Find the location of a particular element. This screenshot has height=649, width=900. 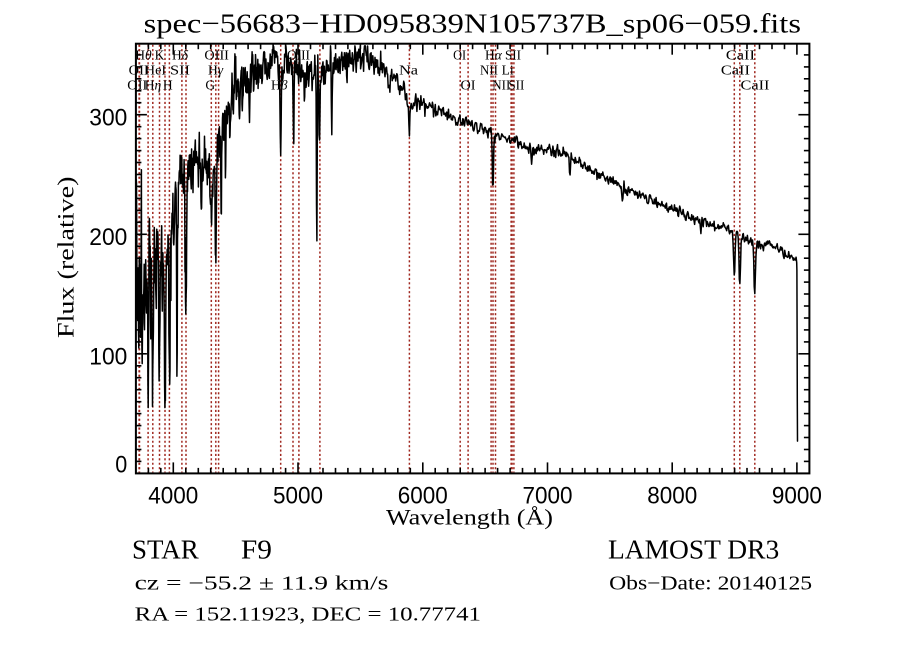

svg-text: G is located at coordinates (210, 85).